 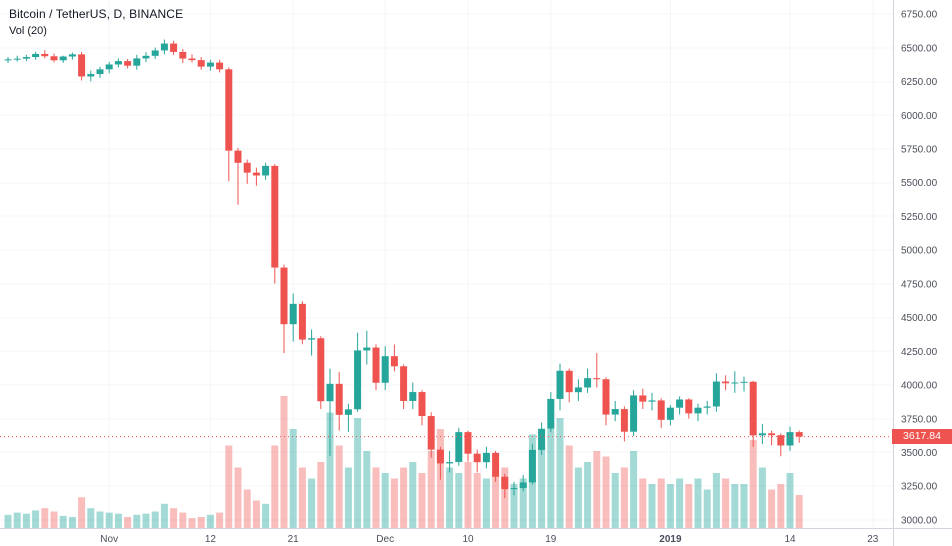 I want to click on volume-indicator-label: Vol (20), so click(x=28, y=31).